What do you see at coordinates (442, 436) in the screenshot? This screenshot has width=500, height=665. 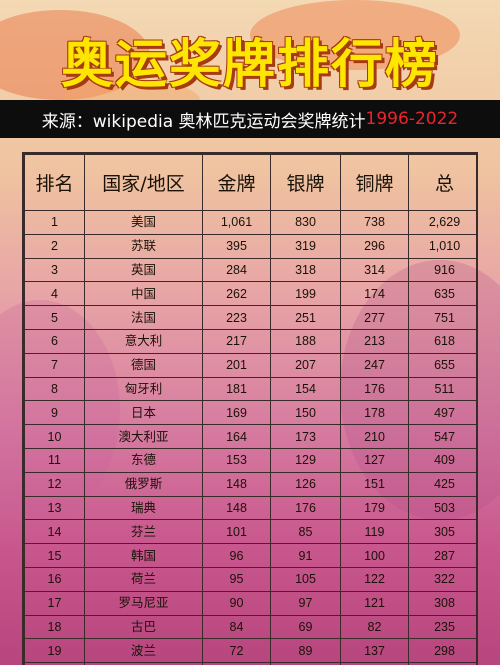 I see `total-cell: 547` at bounding box center [442, 436].